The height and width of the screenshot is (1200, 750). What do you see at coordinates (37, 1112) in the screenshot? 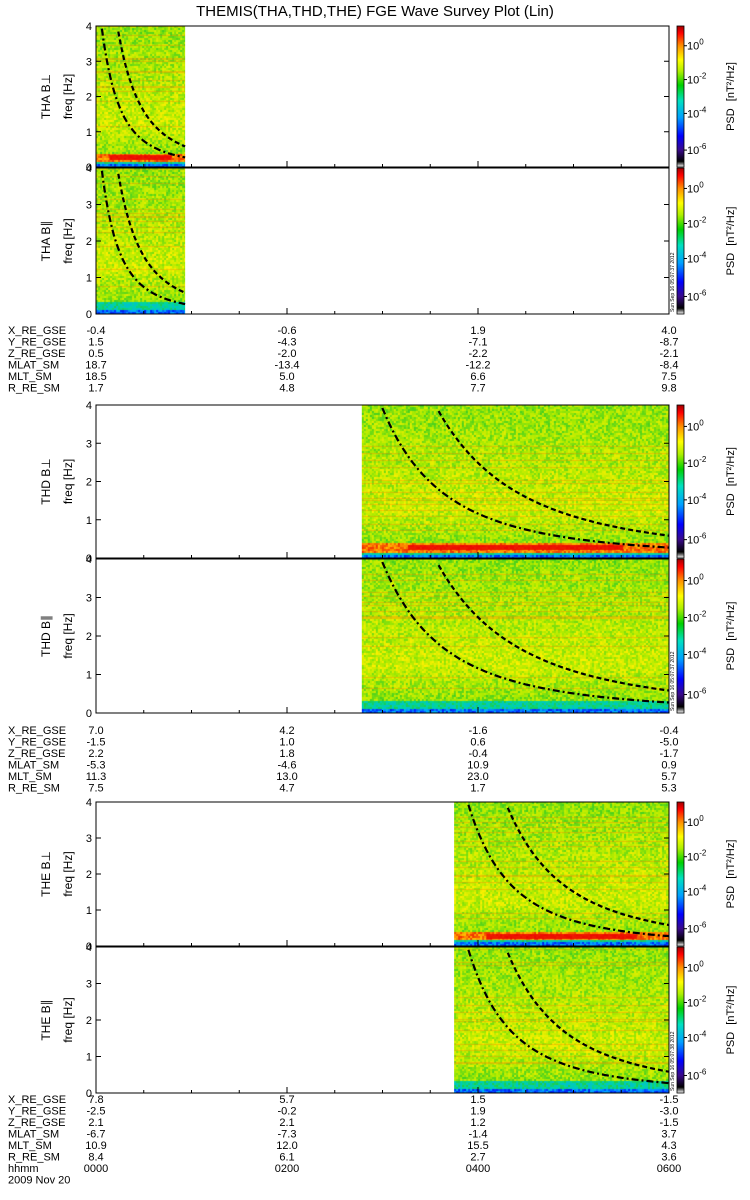
I see `ephemeris-name: Y_RE_GSE` at bounding box center [37, 1112].